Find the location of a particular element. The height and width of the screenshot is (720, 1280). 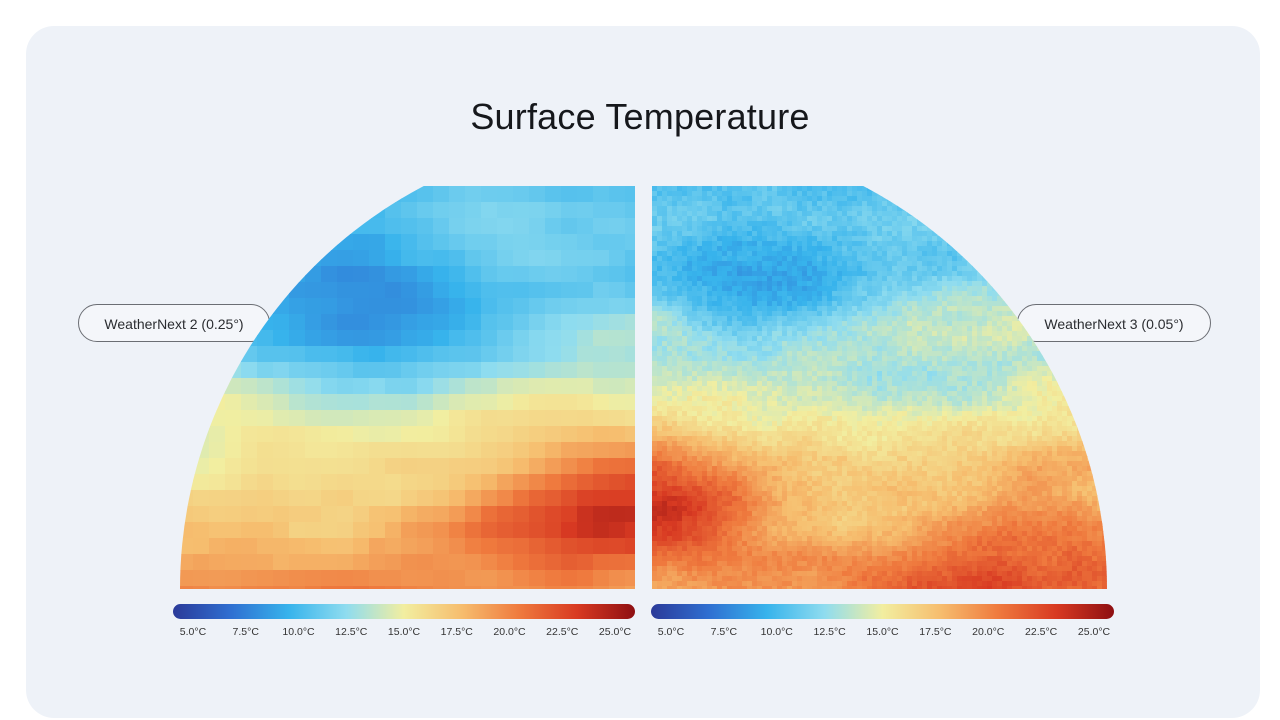

weathernext2-label: WeatherNext 2 (0.25°) is located at coordinates (174, 323).